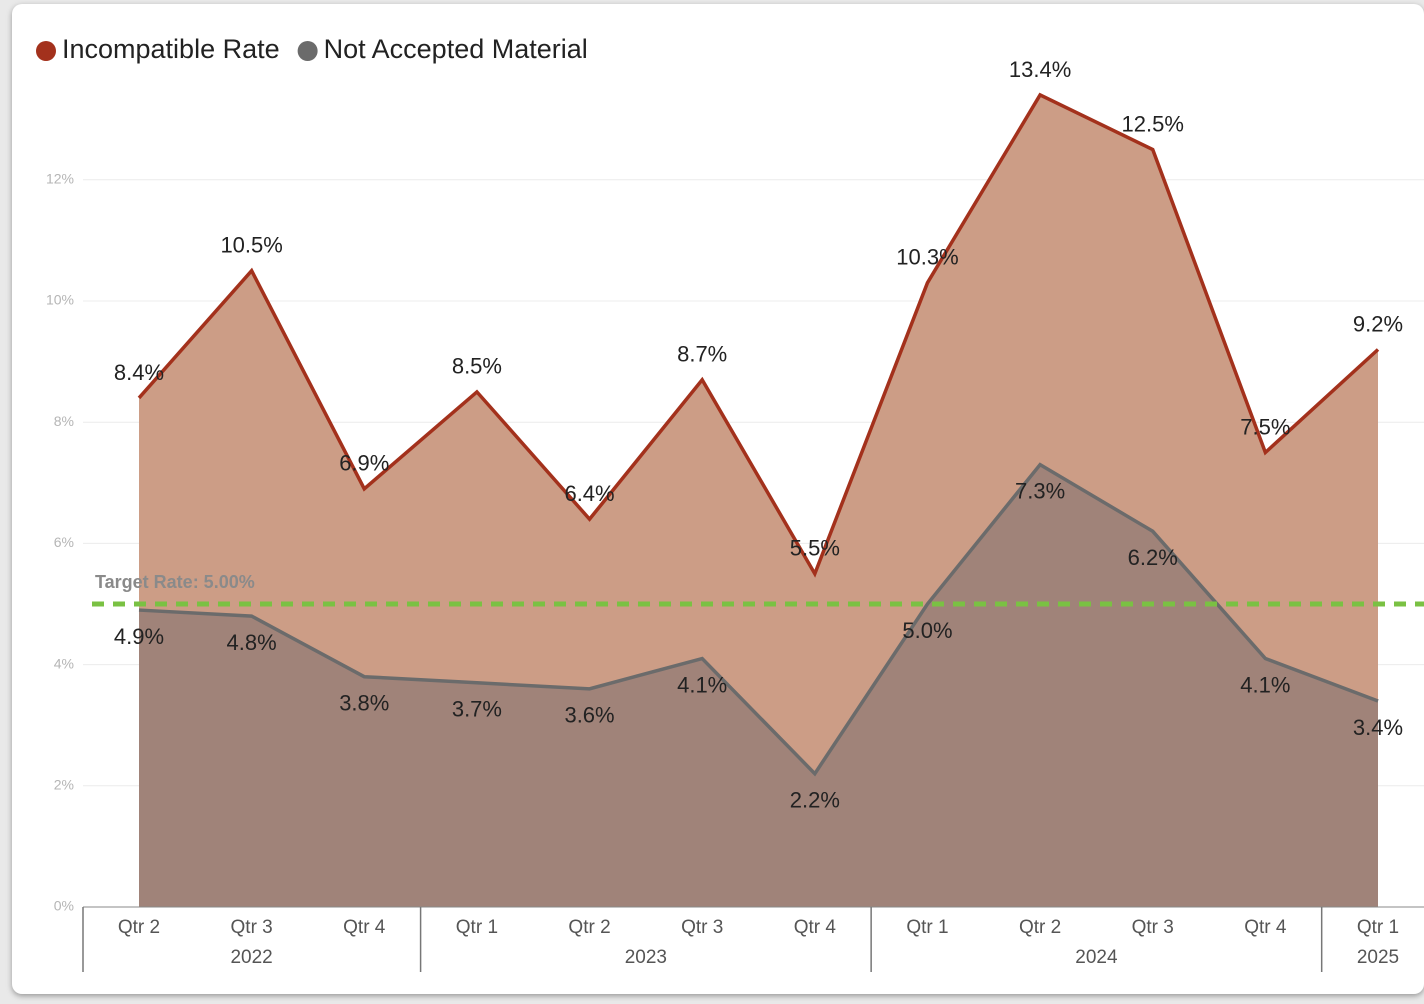 The width and height of the screenshot is (1424, 1004). What do you see at coordinates (171, 49) in the screenshot?
I see `legend-label: Incompatible Rate` at bounding box center [171, 49].